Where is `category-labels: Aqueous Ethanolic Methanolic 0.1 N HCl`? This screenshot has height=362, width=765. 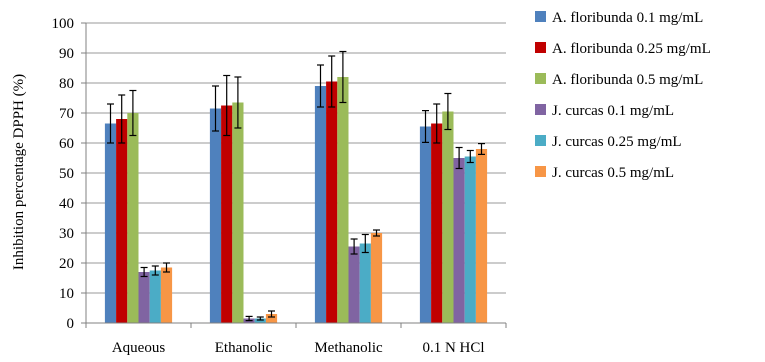 category-labels: Aqueous Ethanolic Methanolic 0.1 N HCl is located at coordinates (298, 348).